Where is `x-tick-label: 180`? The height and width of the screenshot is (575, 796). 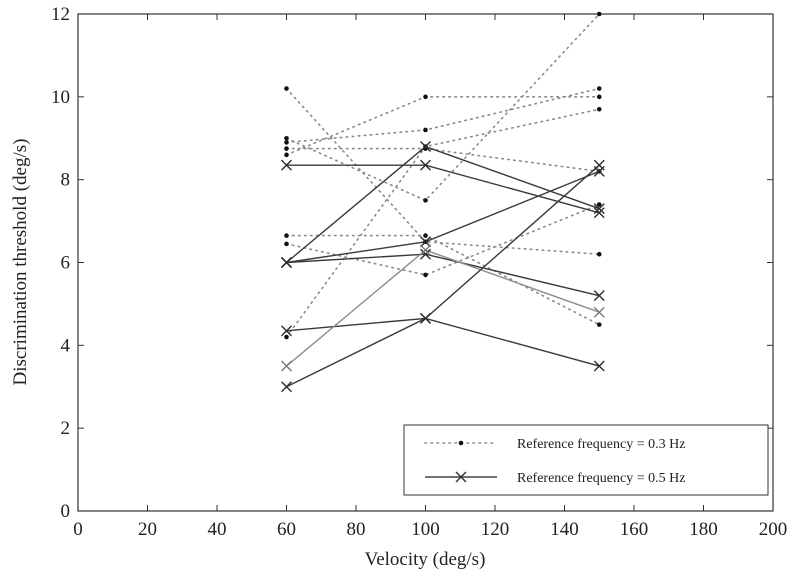 x-tick-label: 180 is located at coordinates (703, 529).